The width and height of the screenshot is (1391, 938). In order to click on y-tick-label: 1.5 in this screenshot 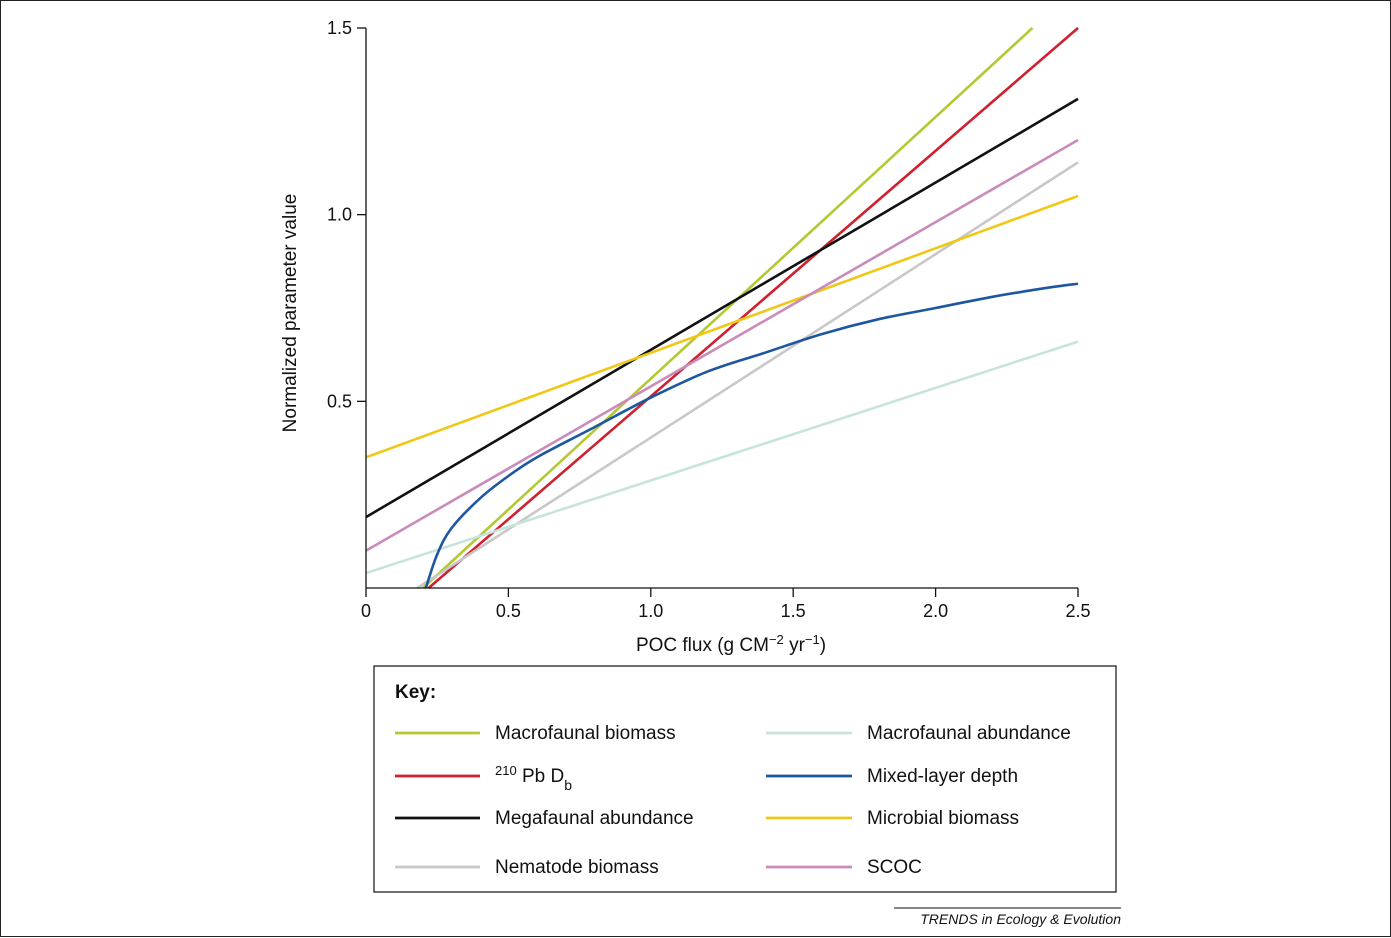, I will do `click(339, 28)`.